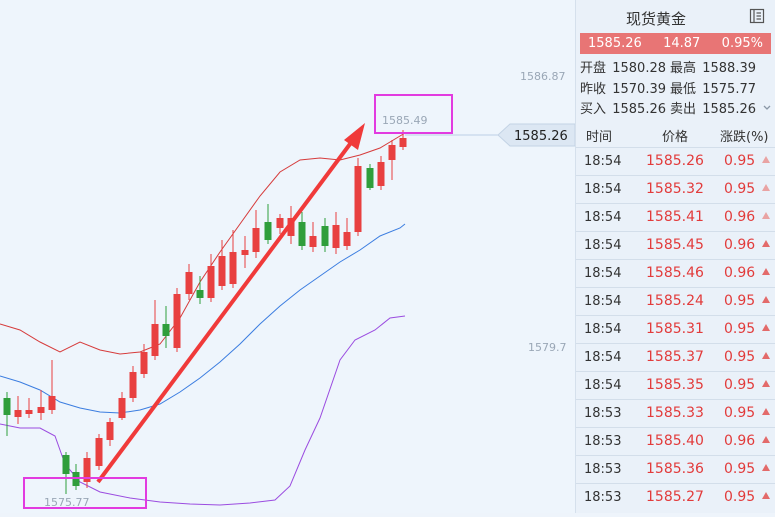 The height and width of the screenshot is (517, 775). What do you see at coordinates (639, 109) in the screenshot?
I see `bid-value: 1585.26` at bounding box center [639, 109].